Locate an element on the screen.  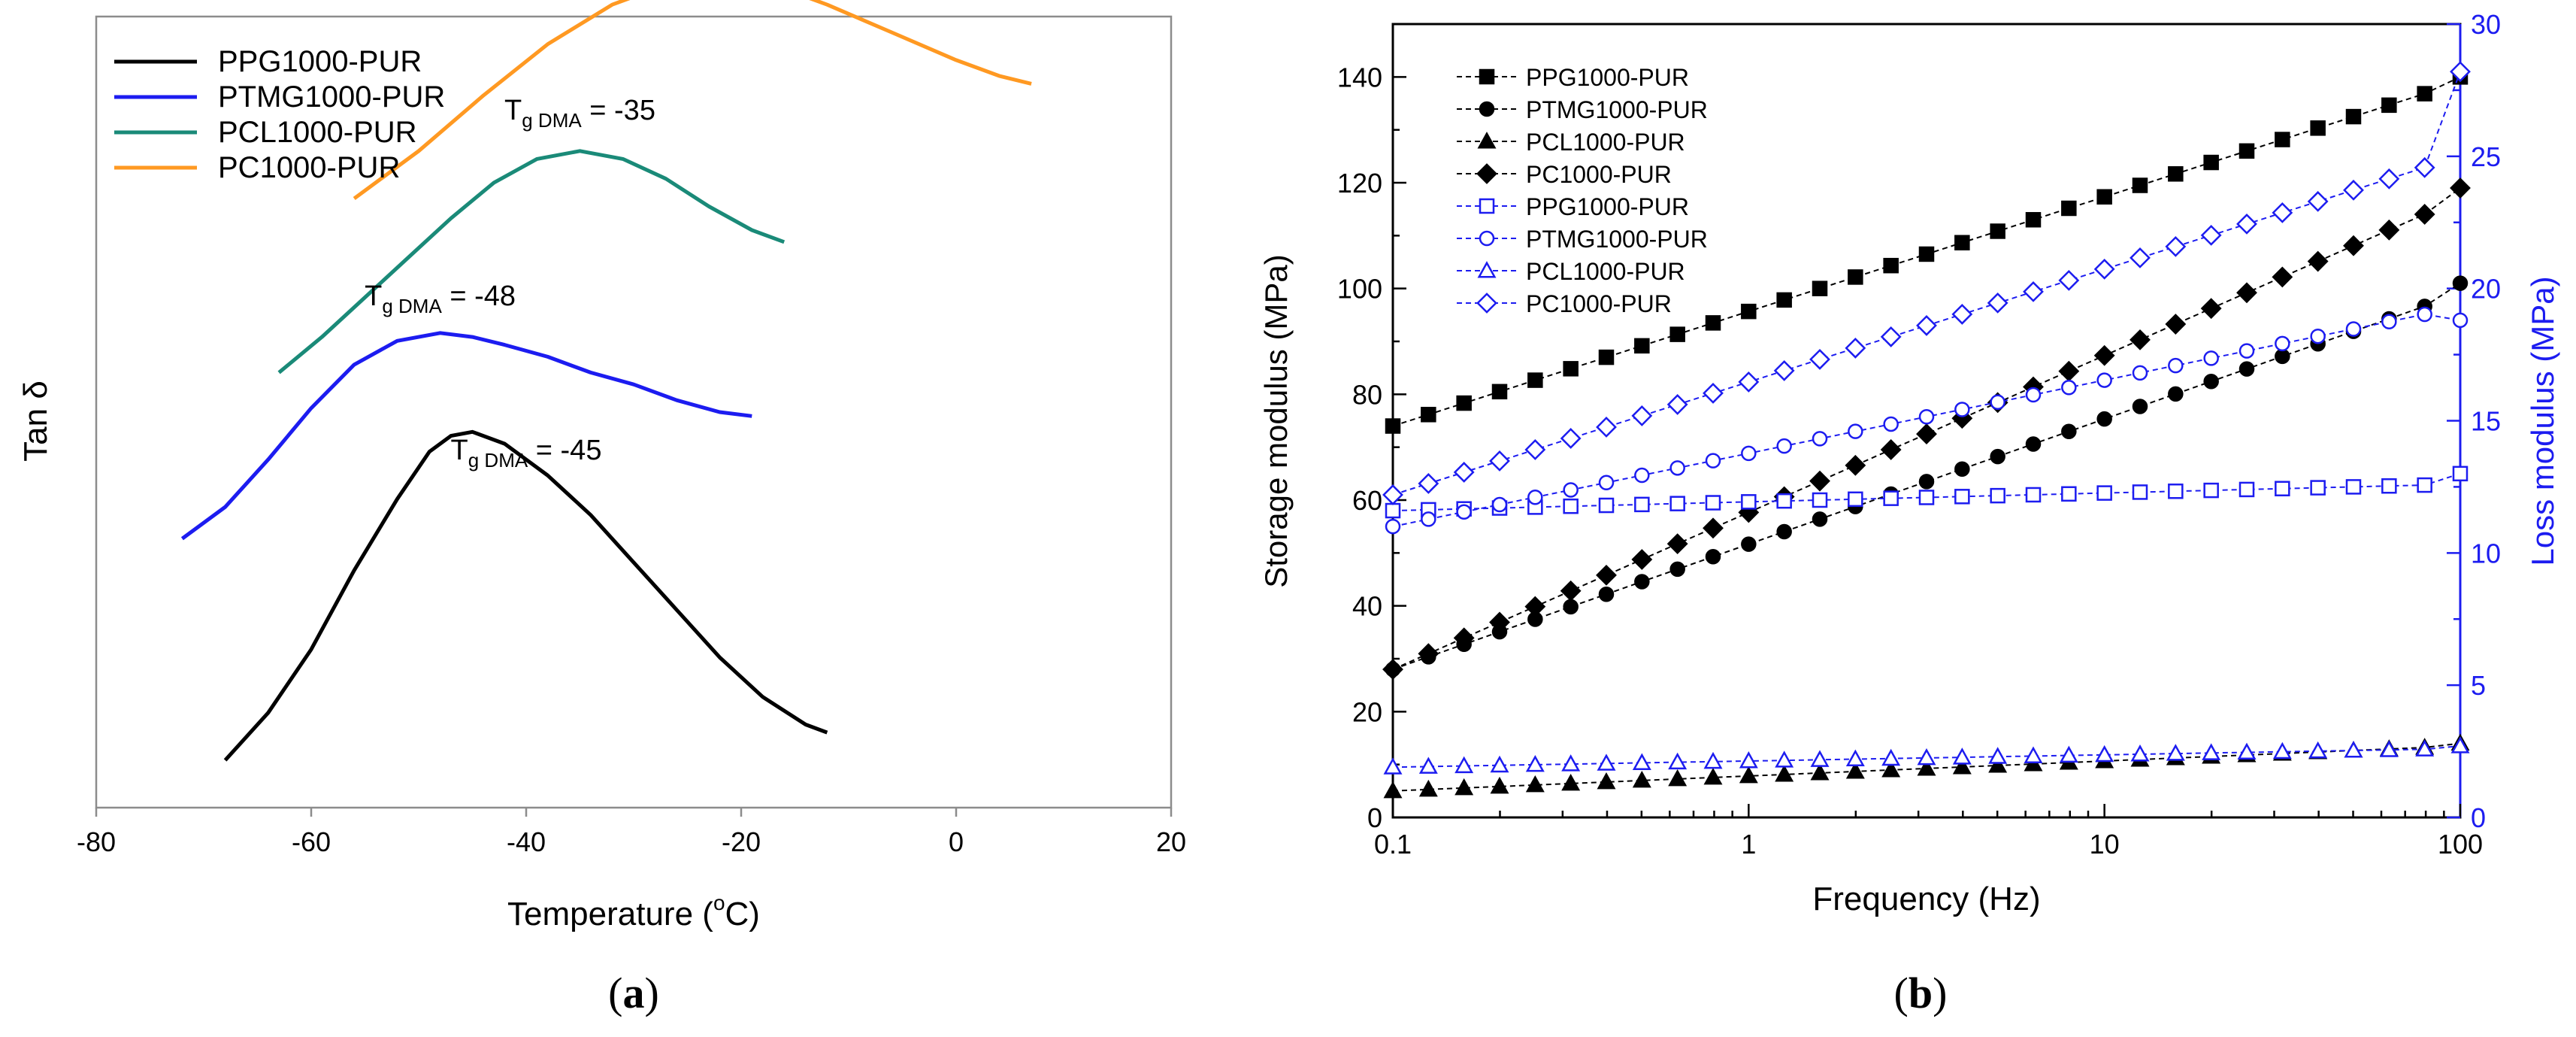
panel-b-legend-label: PCL1000-PUR is located at coordinates (1605, 142).